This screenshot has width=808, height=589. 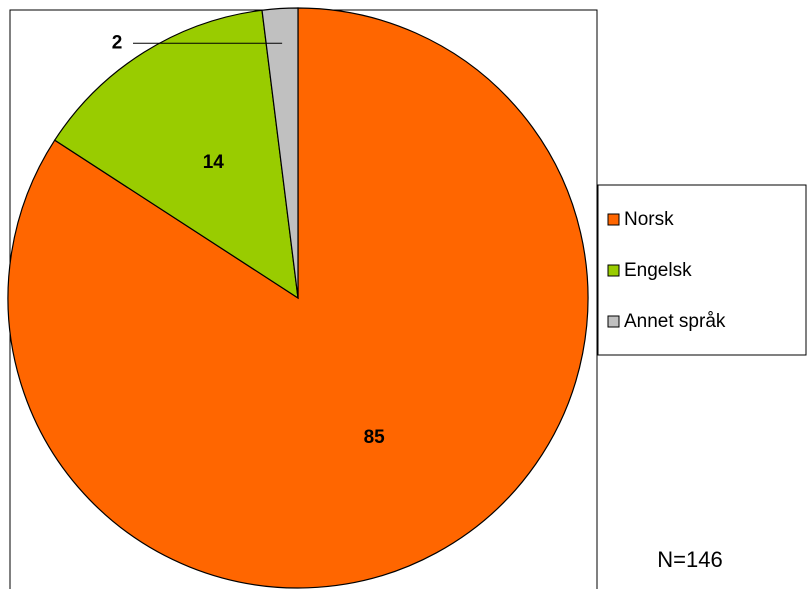 What do you see at coordinates (689, 559) in the screenshot?
I see `annotation: N=146` at bounding box center [689, 559].